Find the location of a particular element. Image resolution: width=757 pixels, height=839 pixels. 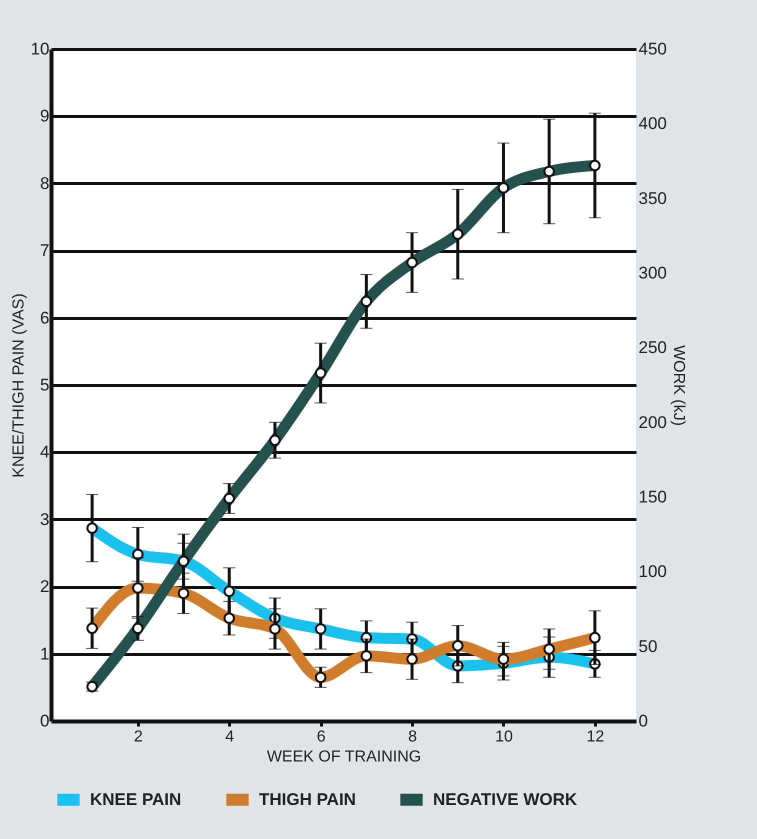

y-tick-label: 2 is located at coordinates (45, 586).